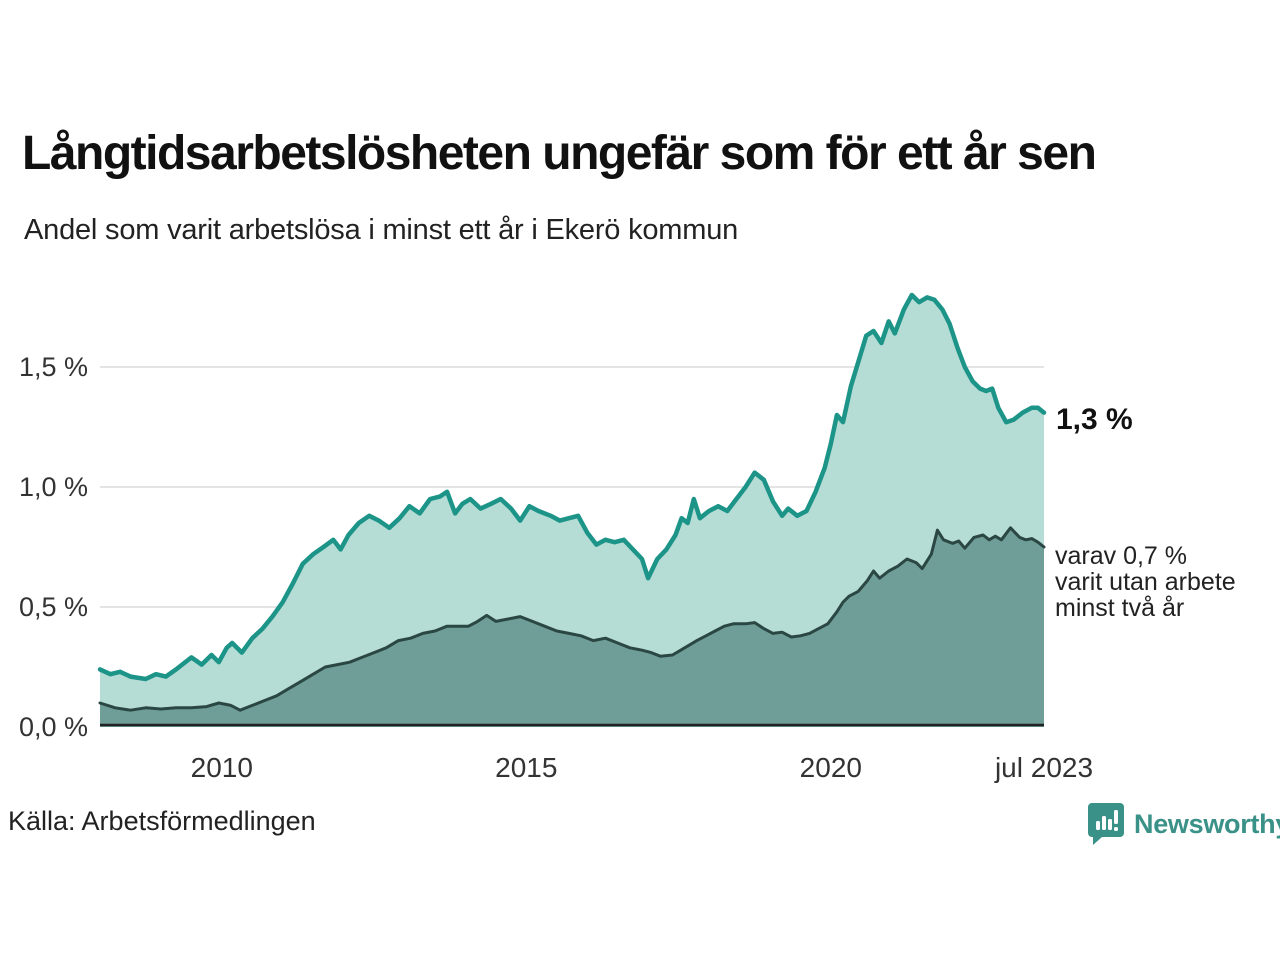  I want to click on newsworthy-wordmark: Newsworthy, so click(1207, 823).